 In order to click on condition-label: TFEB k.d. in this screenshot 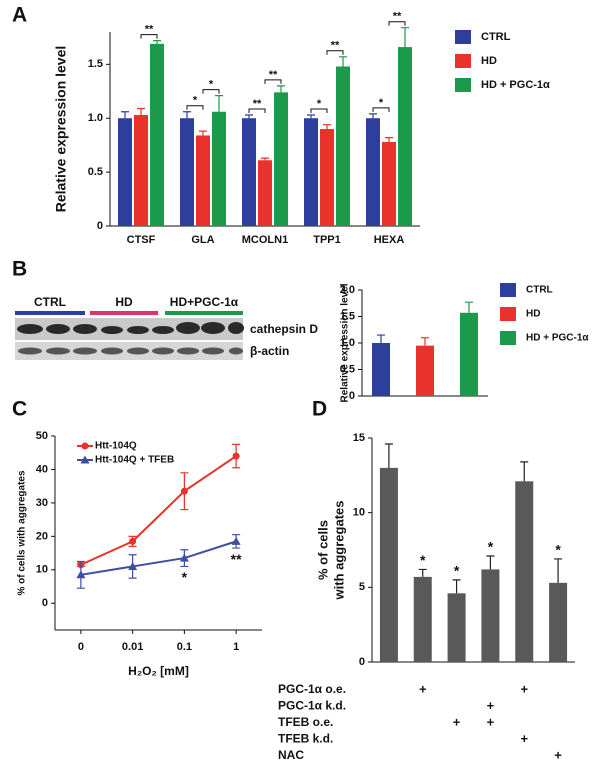, I will do `click(305, 739)`.